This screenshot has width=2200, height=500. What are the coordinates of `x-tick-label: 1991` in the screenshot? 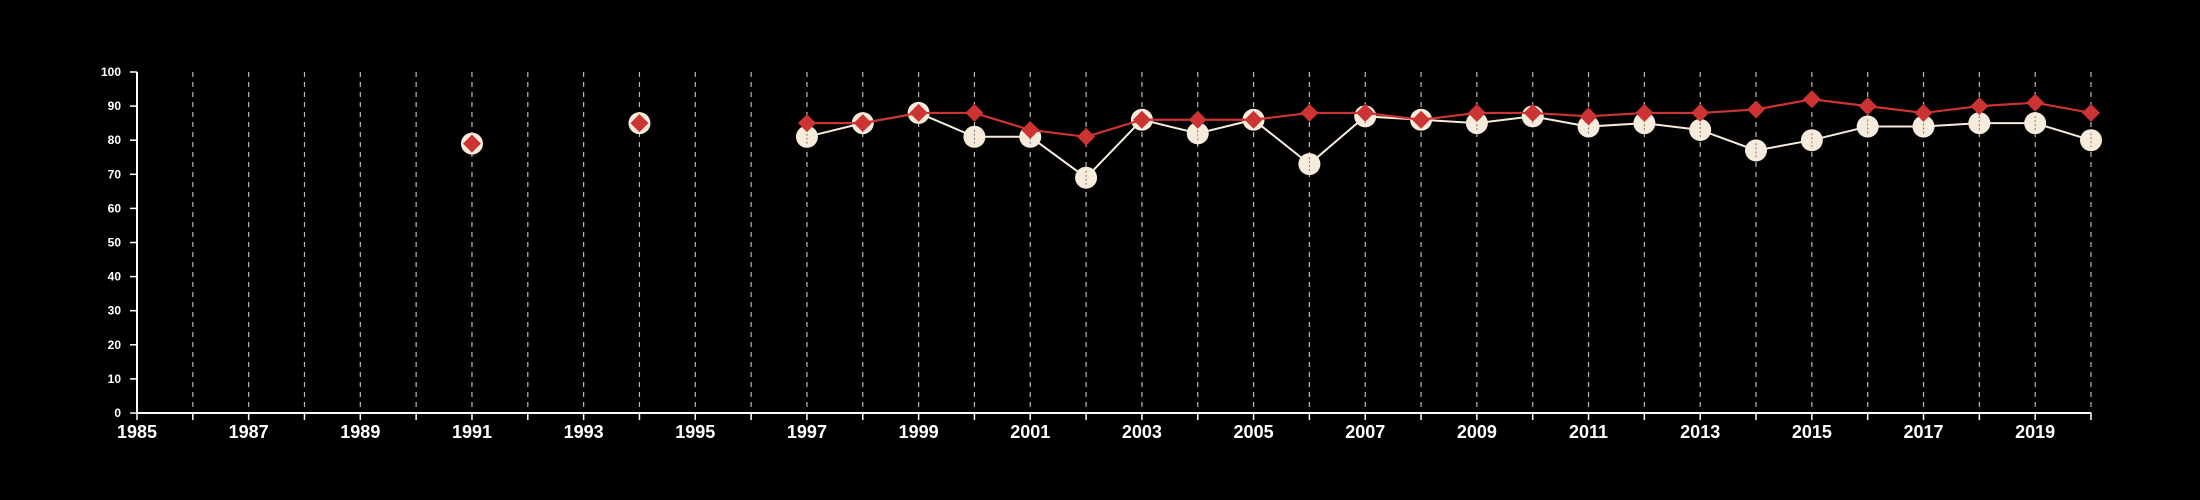 It's located at (472, 432).